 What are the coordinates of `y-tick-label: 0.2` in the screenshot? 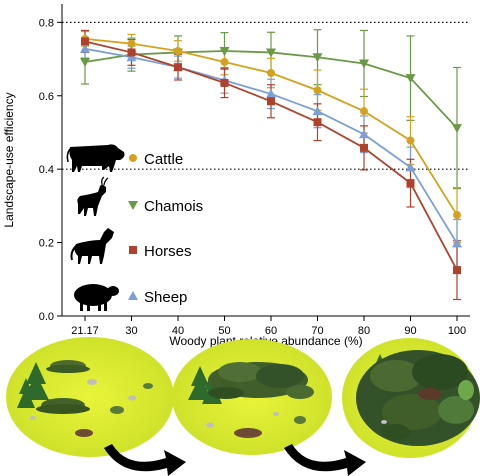 It's located at (46, 244).